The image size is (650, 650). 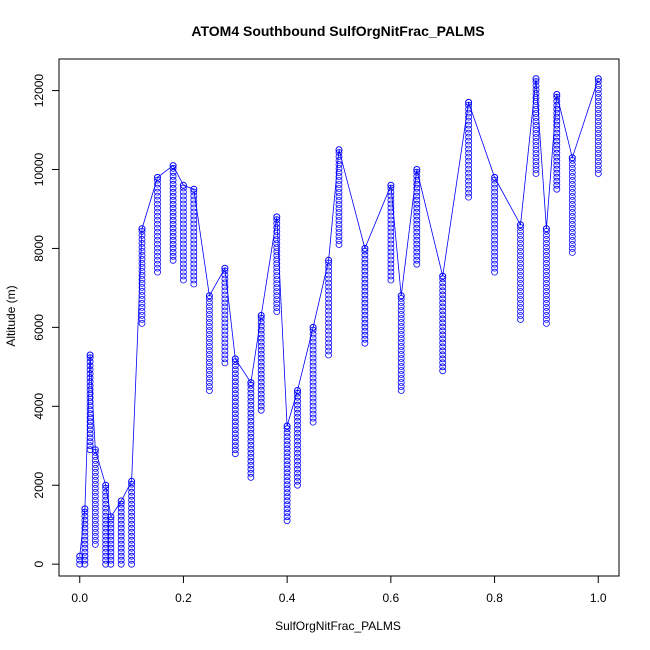 What do you see at coordinates (338, 626) in the screenshot?
I see `x-axis-label: SulfOrgNitFrac_PALMS` at bounding box center [338, 626].